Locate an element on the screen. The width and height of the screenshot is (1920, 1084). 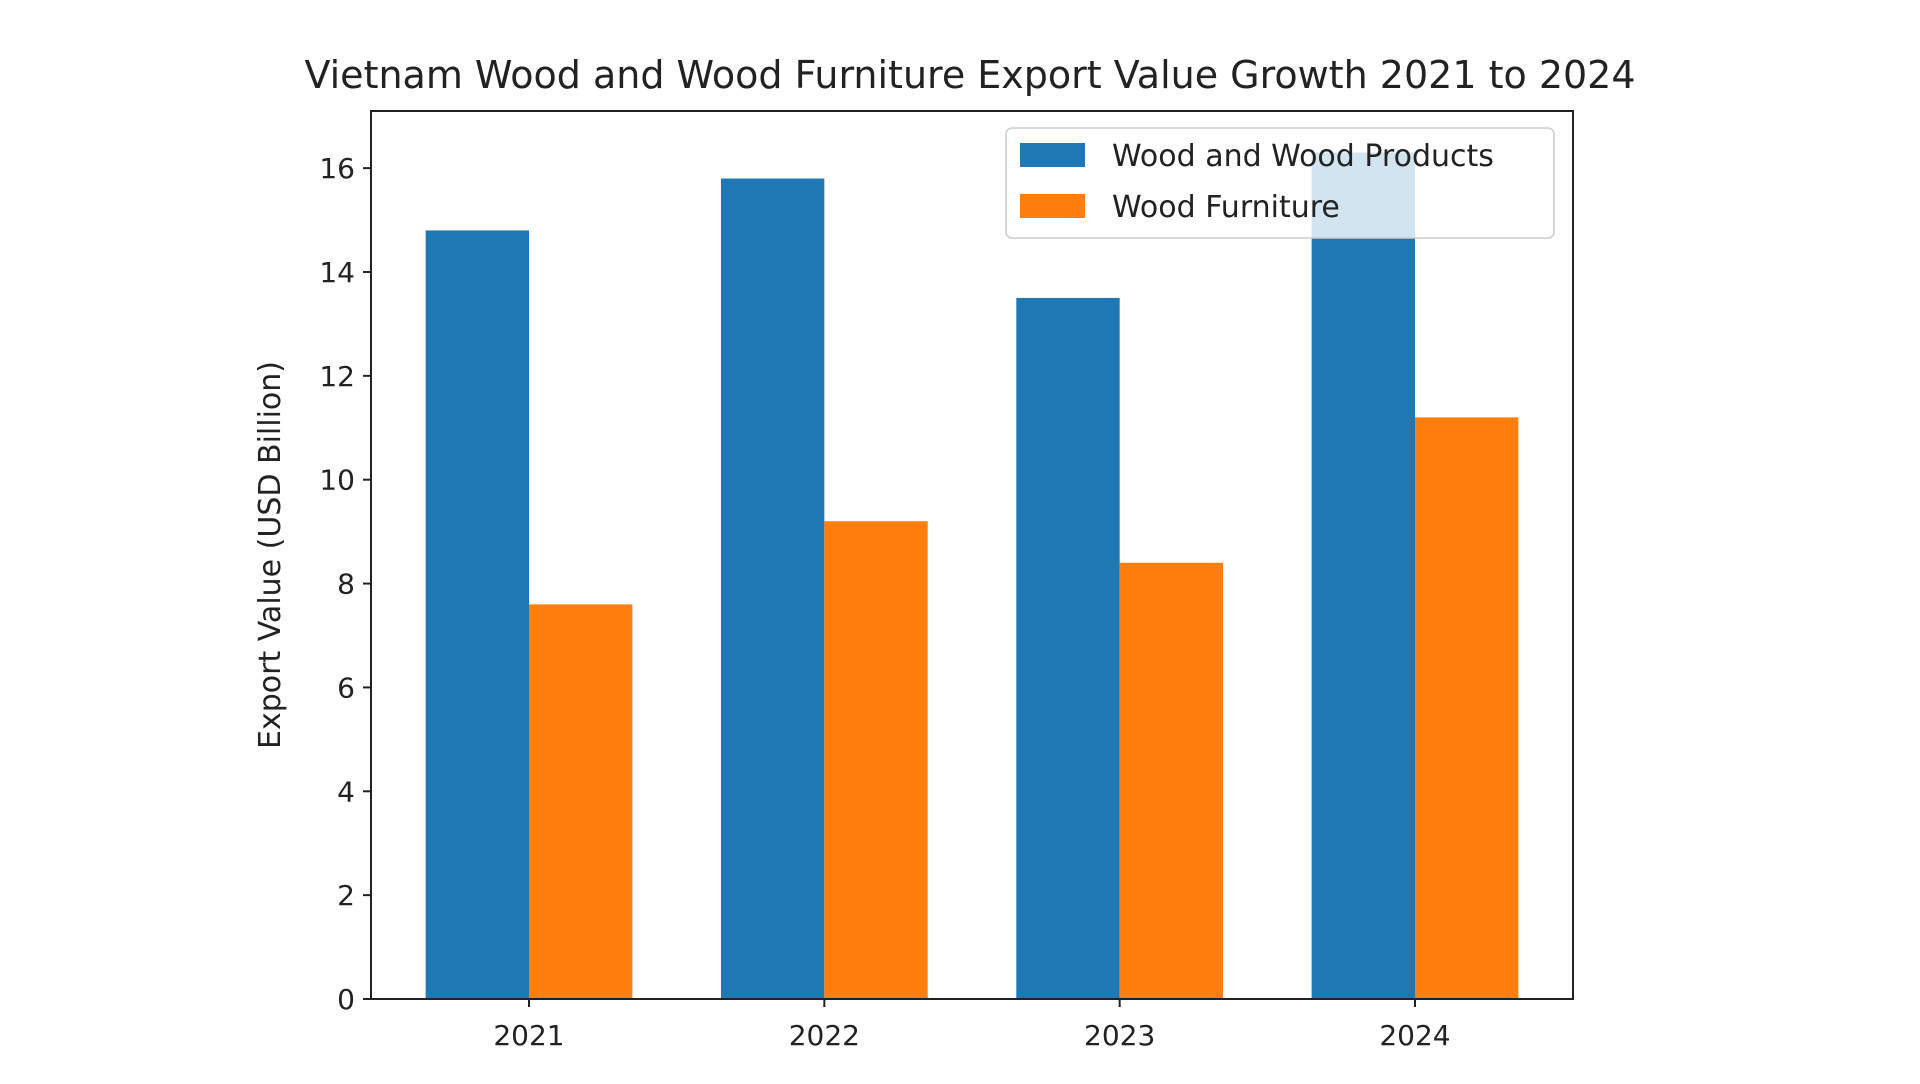
bar-wood-and-wood-products-2024 is located at coordinates (1363, 576).